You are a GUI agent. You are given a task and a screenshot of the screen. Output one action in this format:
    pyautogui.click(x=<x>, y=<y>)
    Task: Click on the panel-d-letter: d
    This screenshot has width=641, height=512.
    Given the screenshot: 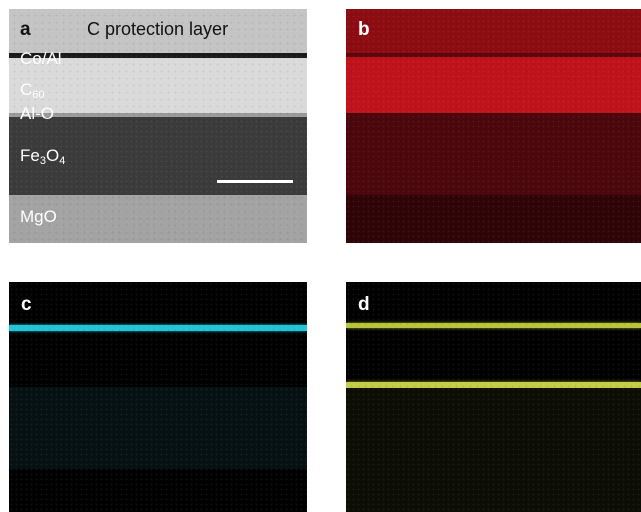 What is the action you would take?
    pyautogui.click(x=364, y=304)
    